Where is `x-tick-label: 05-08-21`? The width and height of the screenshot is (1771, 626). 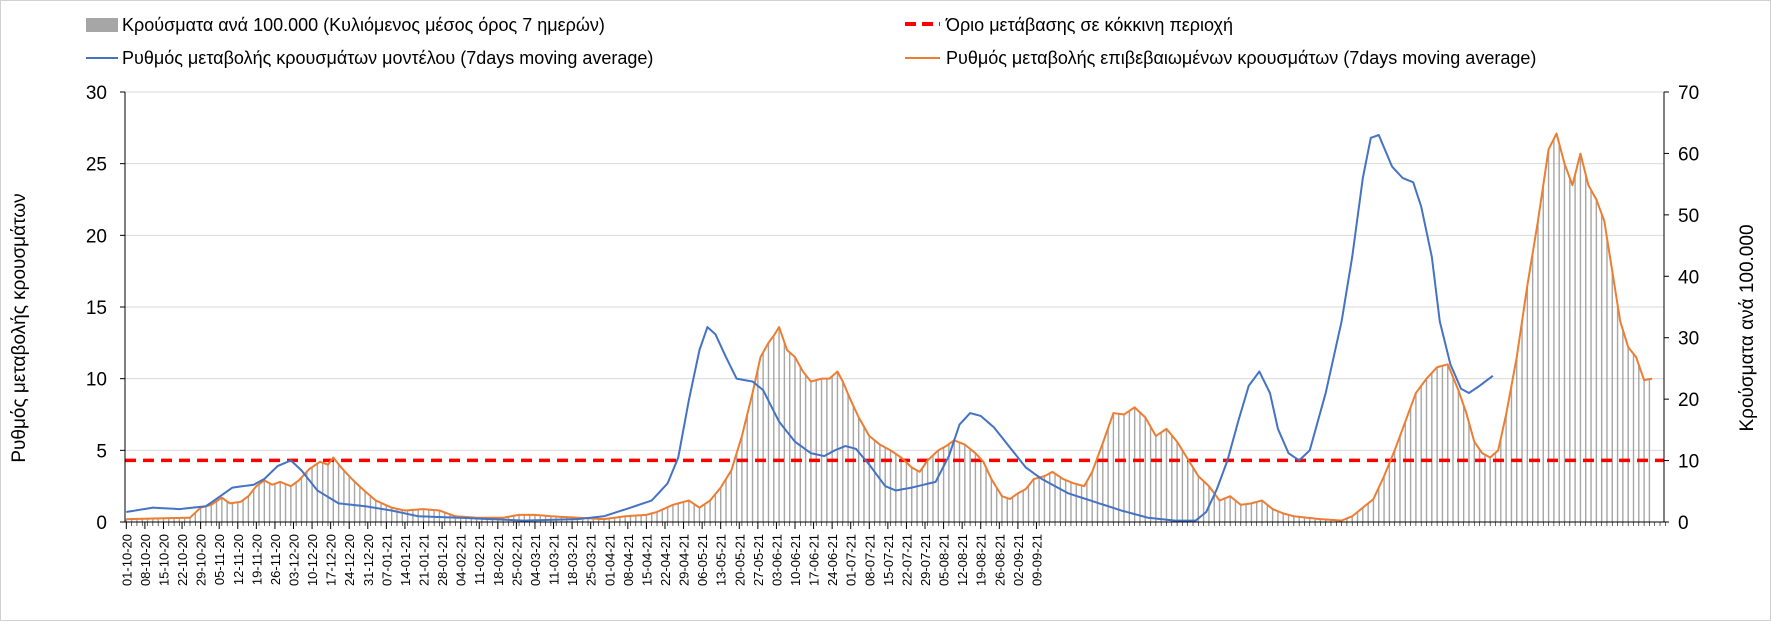
x-tick-label: 05-08-21 is located at coordinates (944, 560).